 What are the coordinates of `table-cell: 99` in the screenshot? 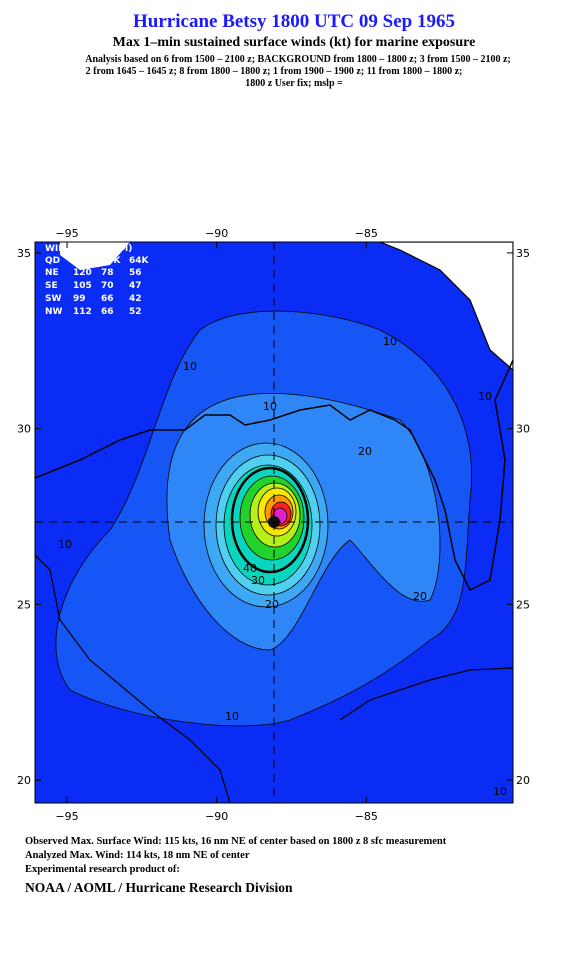 It's located at (79, 299).